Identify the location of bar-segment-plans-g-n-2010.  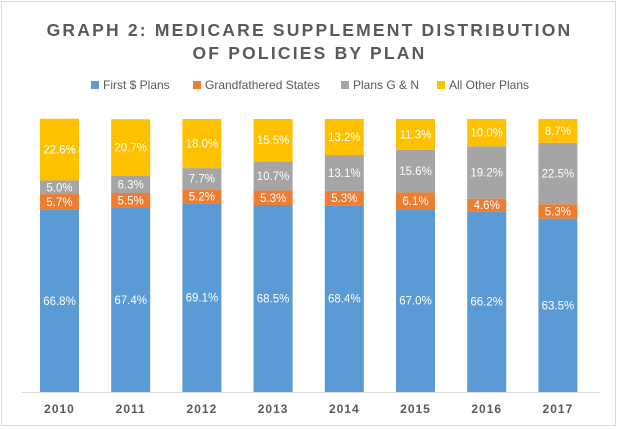
(59, 187).